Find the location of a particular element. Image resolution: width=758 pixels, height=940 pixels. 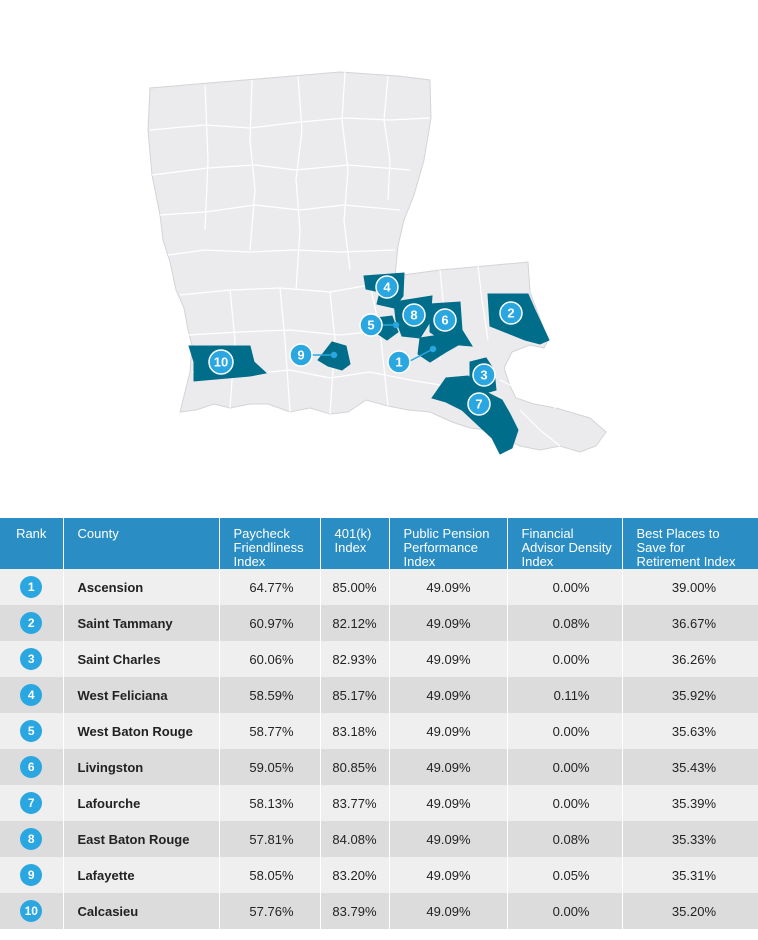

best-places-cell: 35.31% is located at coordinates (690, 875).